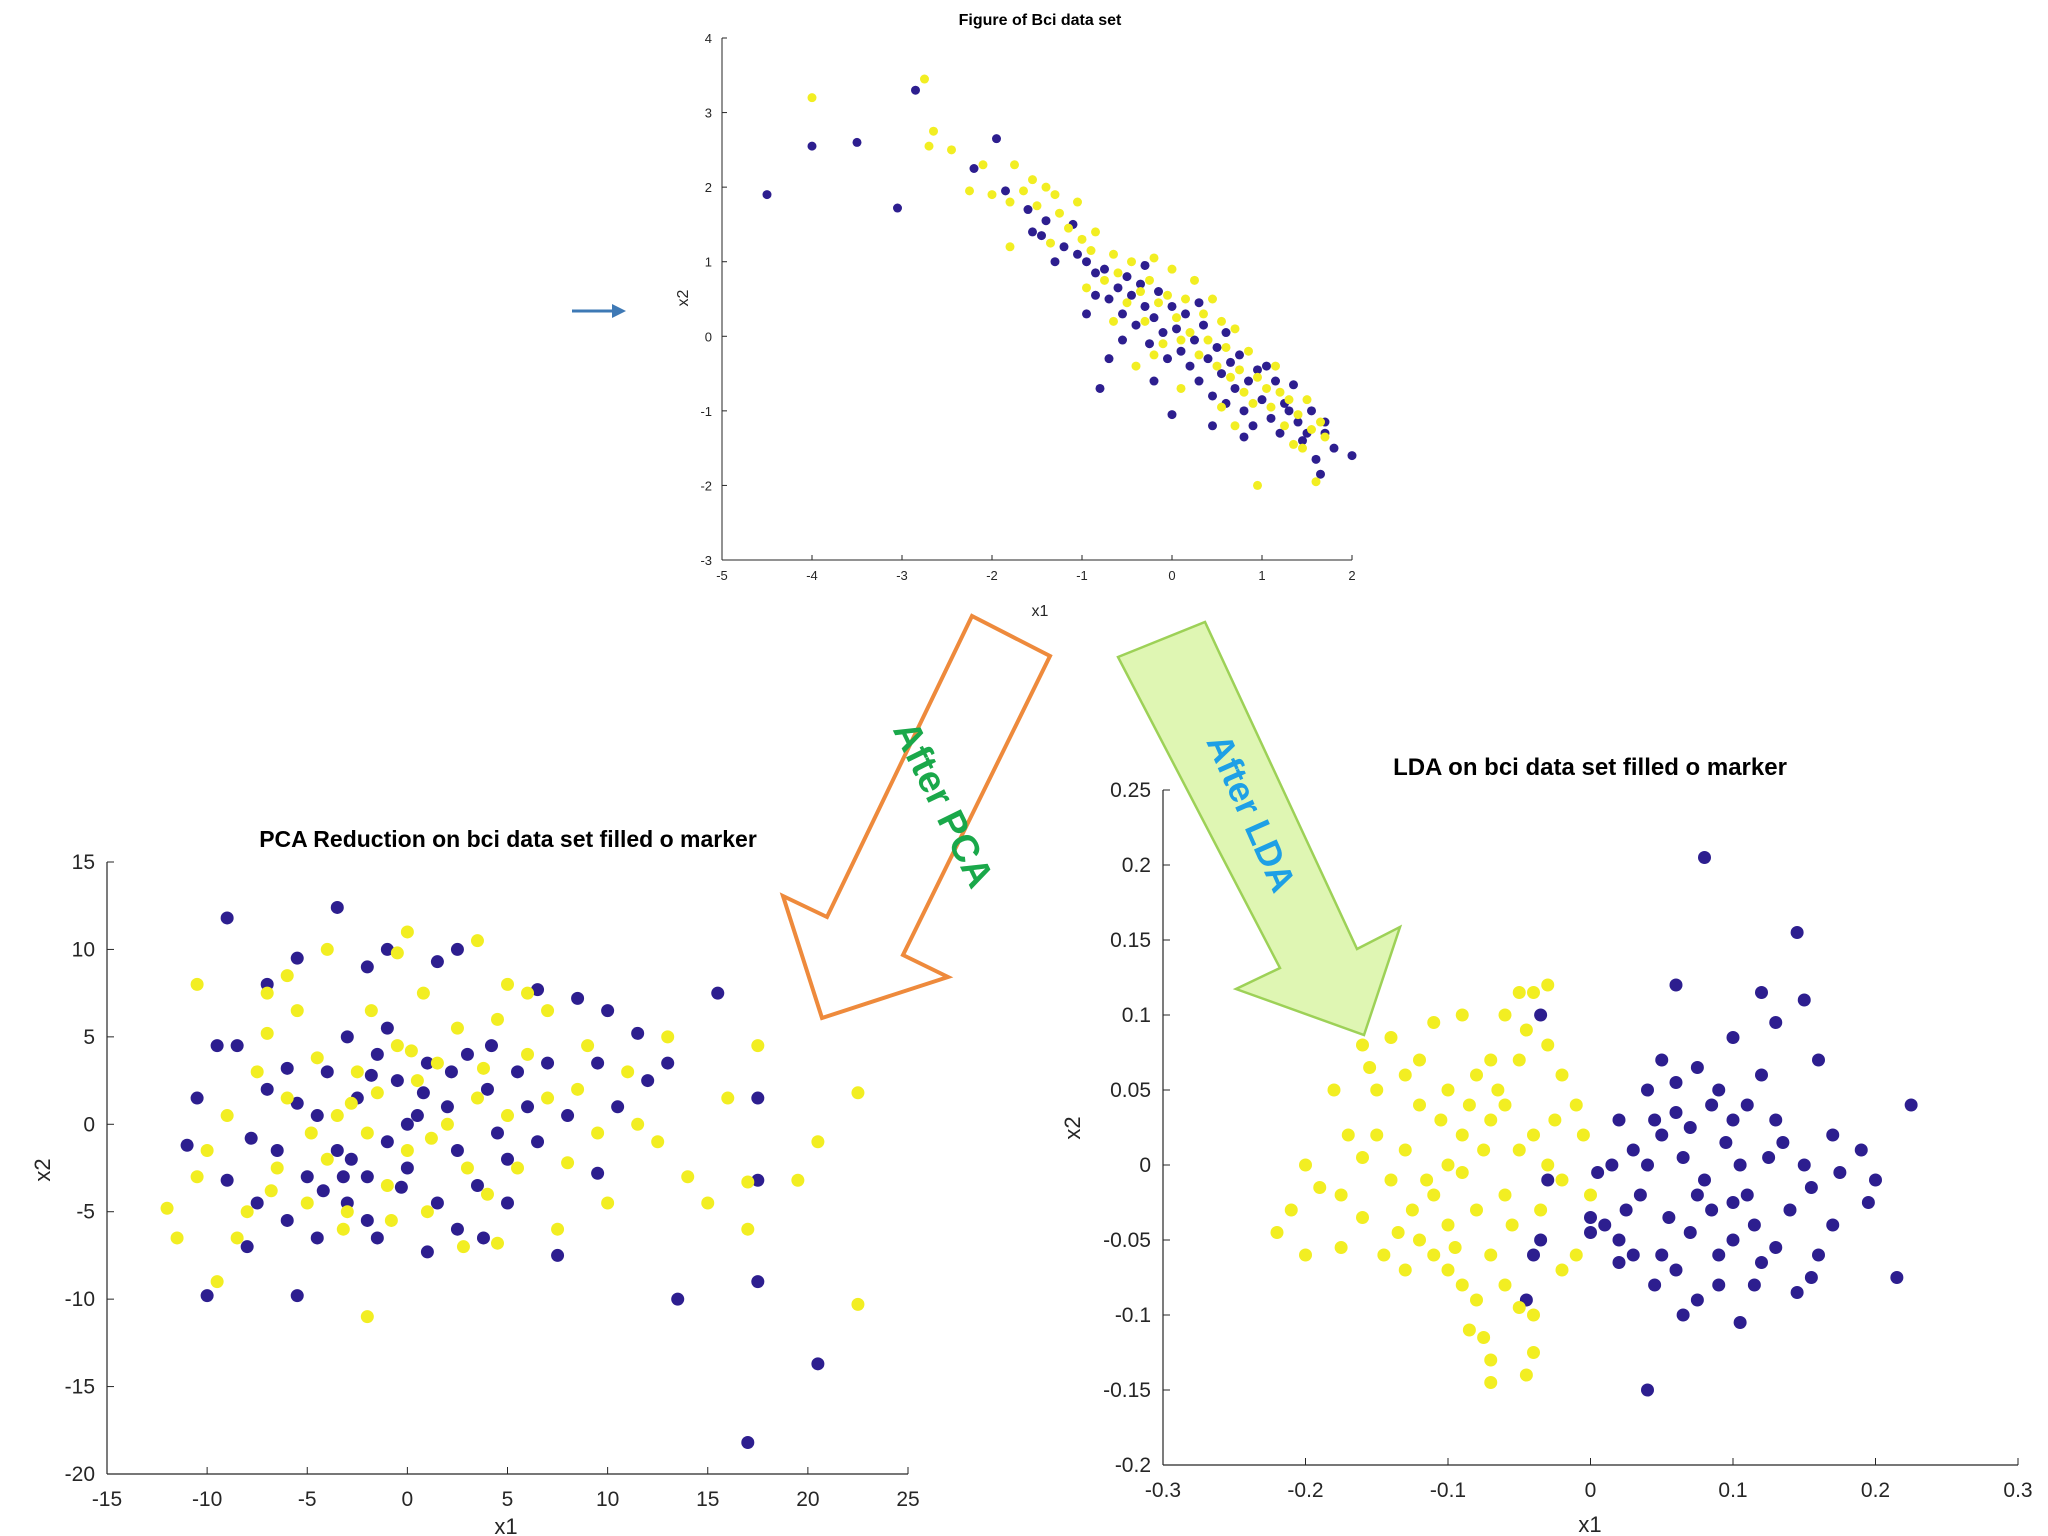 Image resolution: width=2048 pixels, height=1536 pixels. Describe the element at coordinates (708, 262) in the screenshot. I see `bci-y-tick-label: 1` at that location.